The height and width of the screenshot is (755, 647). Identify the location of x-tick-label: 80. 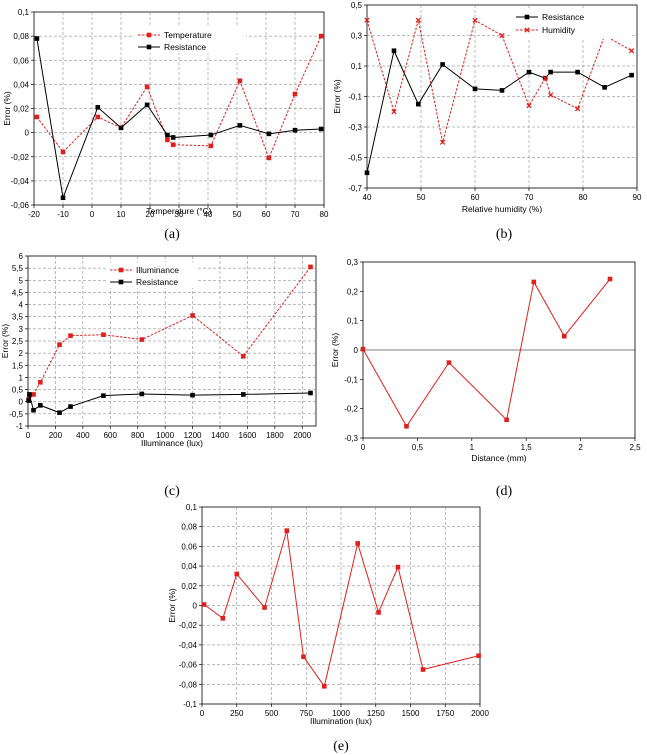
(324, 214).